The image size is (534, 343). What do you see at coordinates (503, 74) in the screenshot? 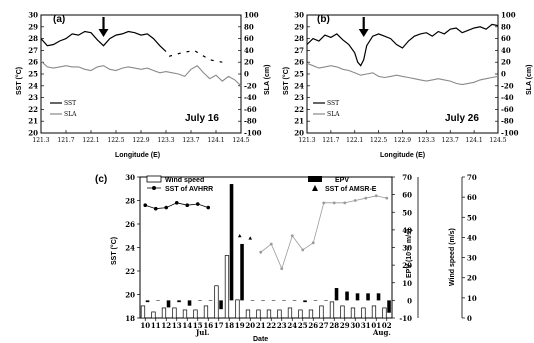
I see `panel-b-ytick-right-label: 0` at bounding box center [503, 74].